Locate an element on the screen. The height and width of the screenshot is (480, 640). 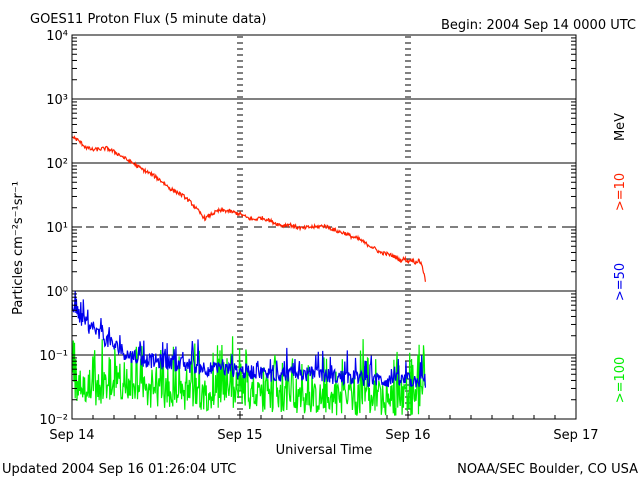
legend: MeV >=10 >=50 >=100 is located at coordinates (620, 258).